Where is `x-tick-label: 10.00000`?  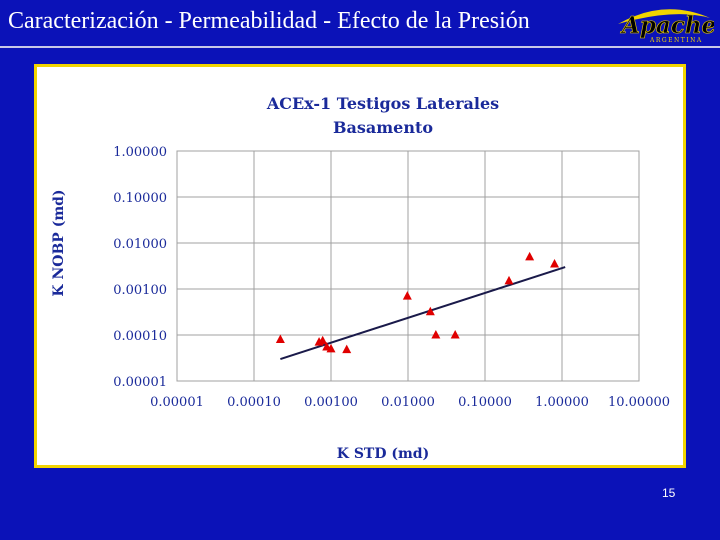 x-tick-label: 10.00000 is located at coordinates (639, 402).